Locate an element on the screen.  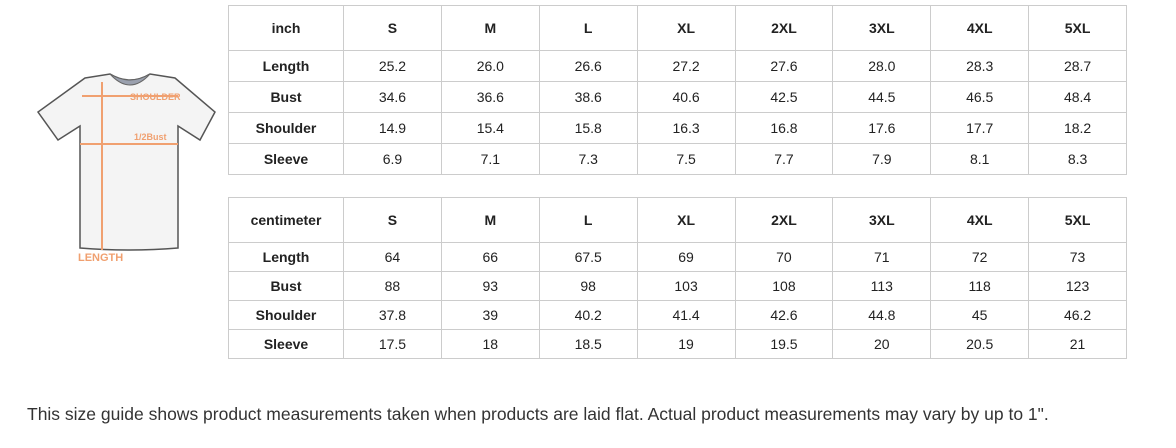
cell: 26.0 is located at coordinates (490, 66).